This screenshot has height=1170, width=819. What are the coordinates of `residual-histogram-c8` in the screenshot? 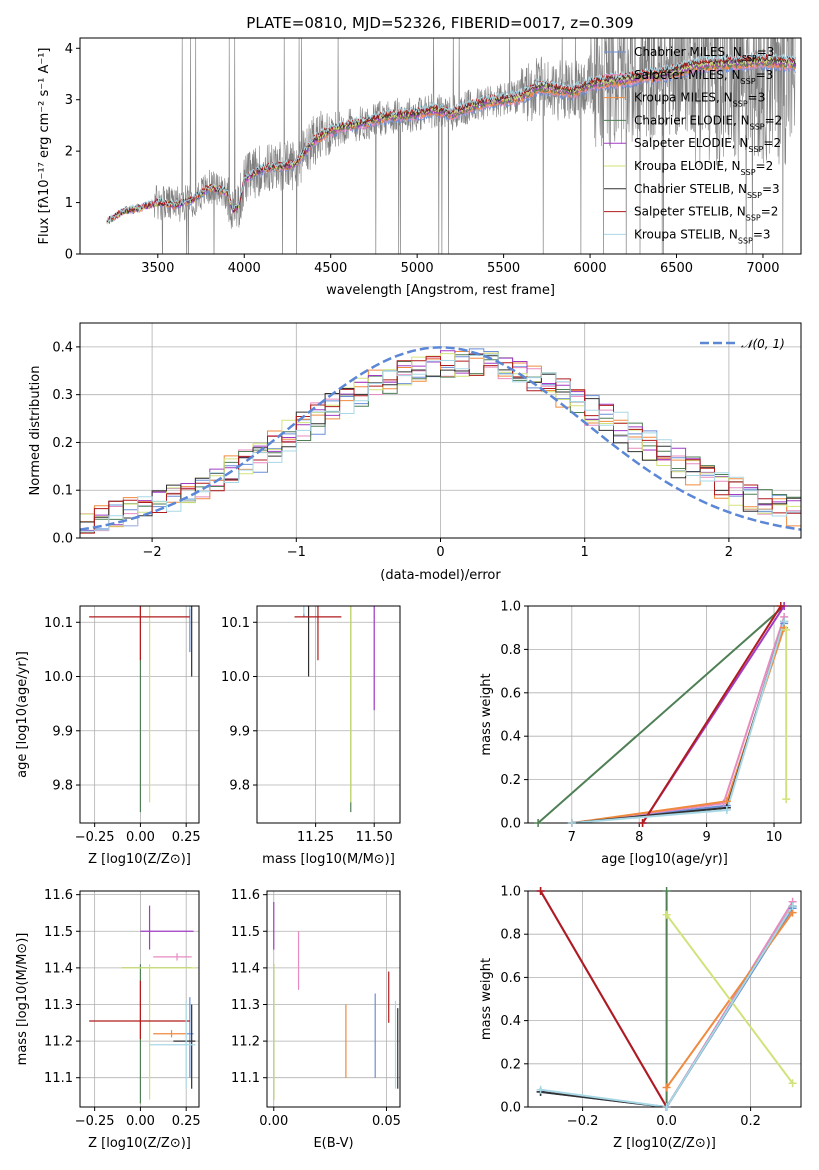 It's located at (440, 446).